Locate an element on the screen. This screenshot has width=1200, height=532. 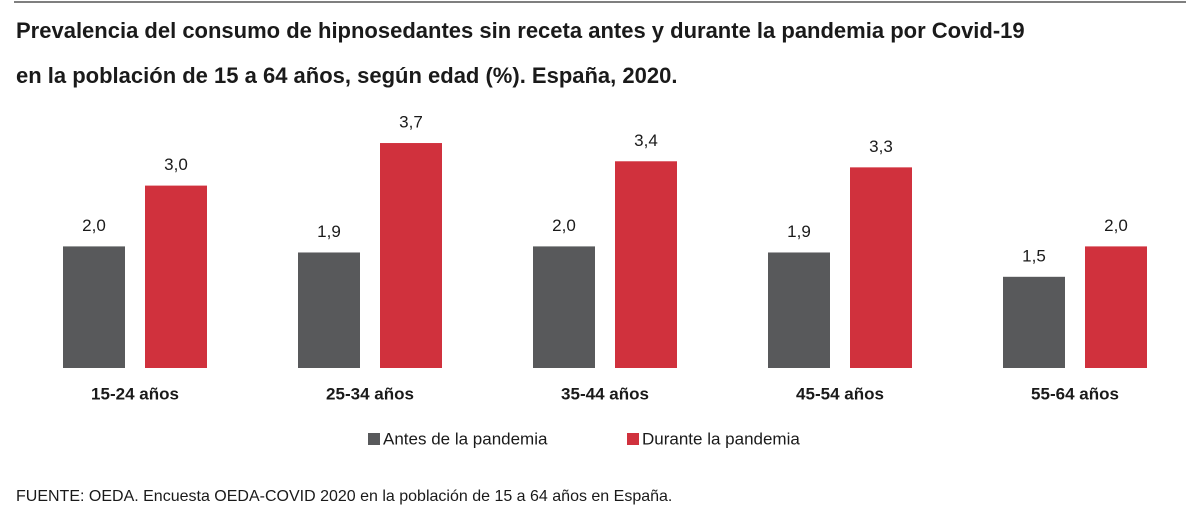
value-label: 3,3 is located at coordinates (881, 146).